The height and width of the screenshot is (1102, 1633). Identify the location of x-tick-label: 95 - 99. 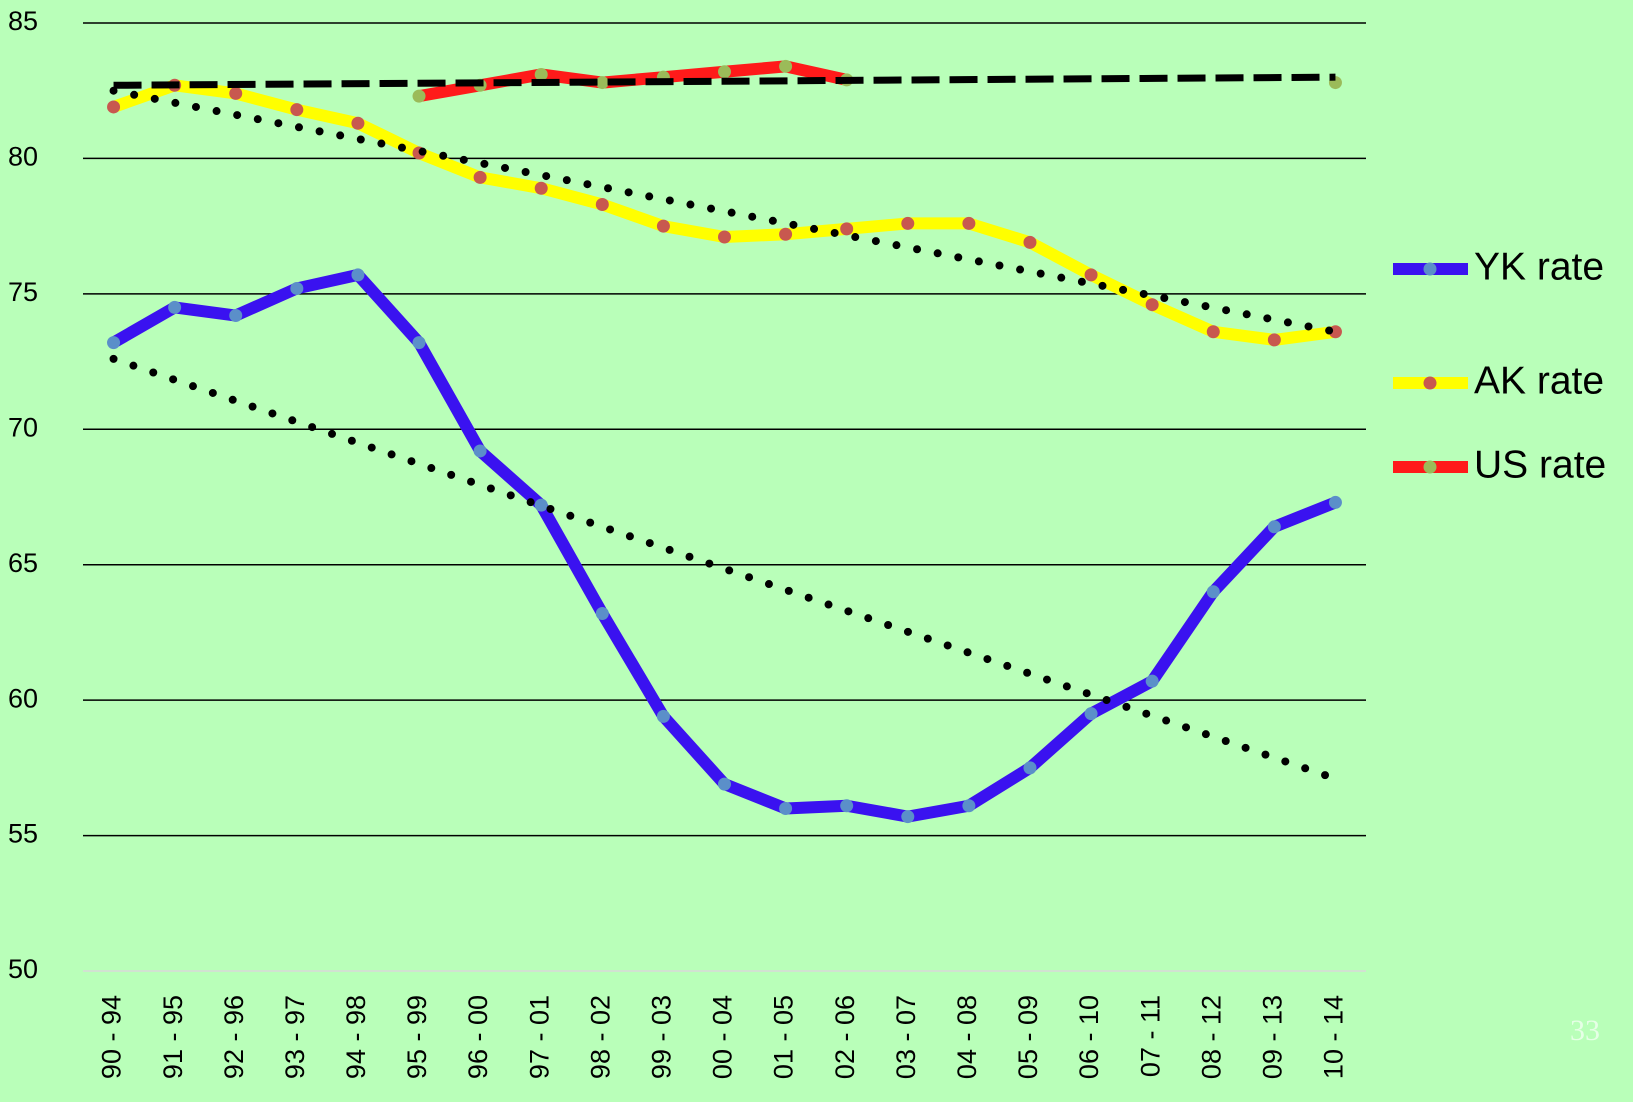
(417, 1037).